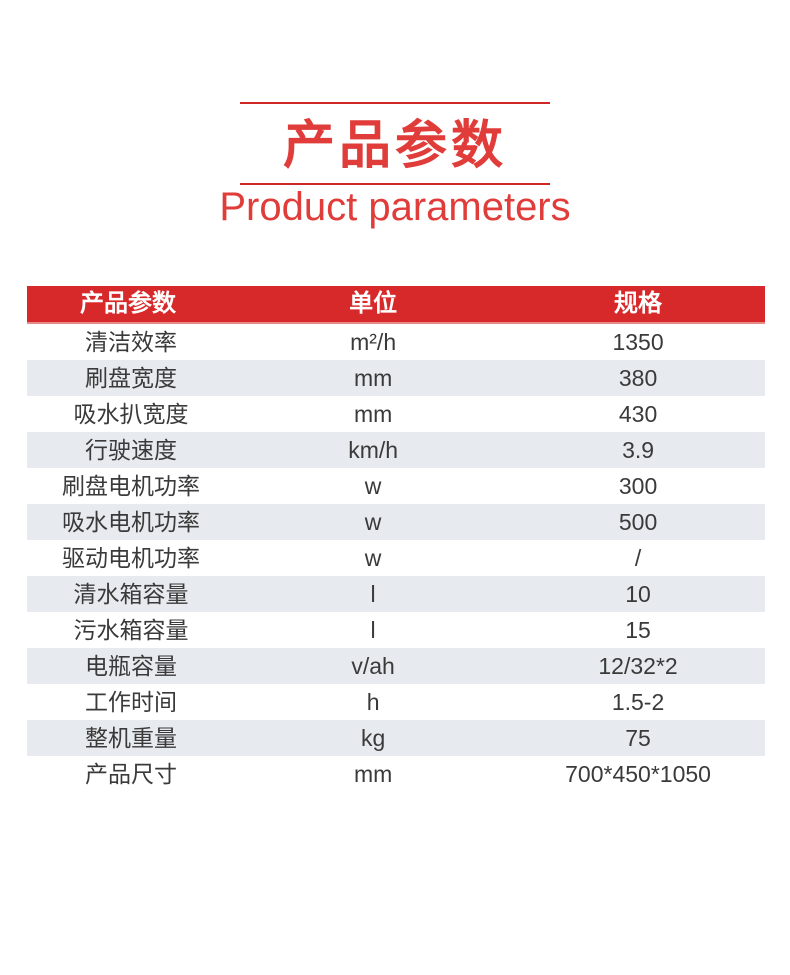 Image resolution: width=790 pixels, height=975 pixels. I want to click on table-row: 吸水扒宽度 mm 430, so click(396, 414).